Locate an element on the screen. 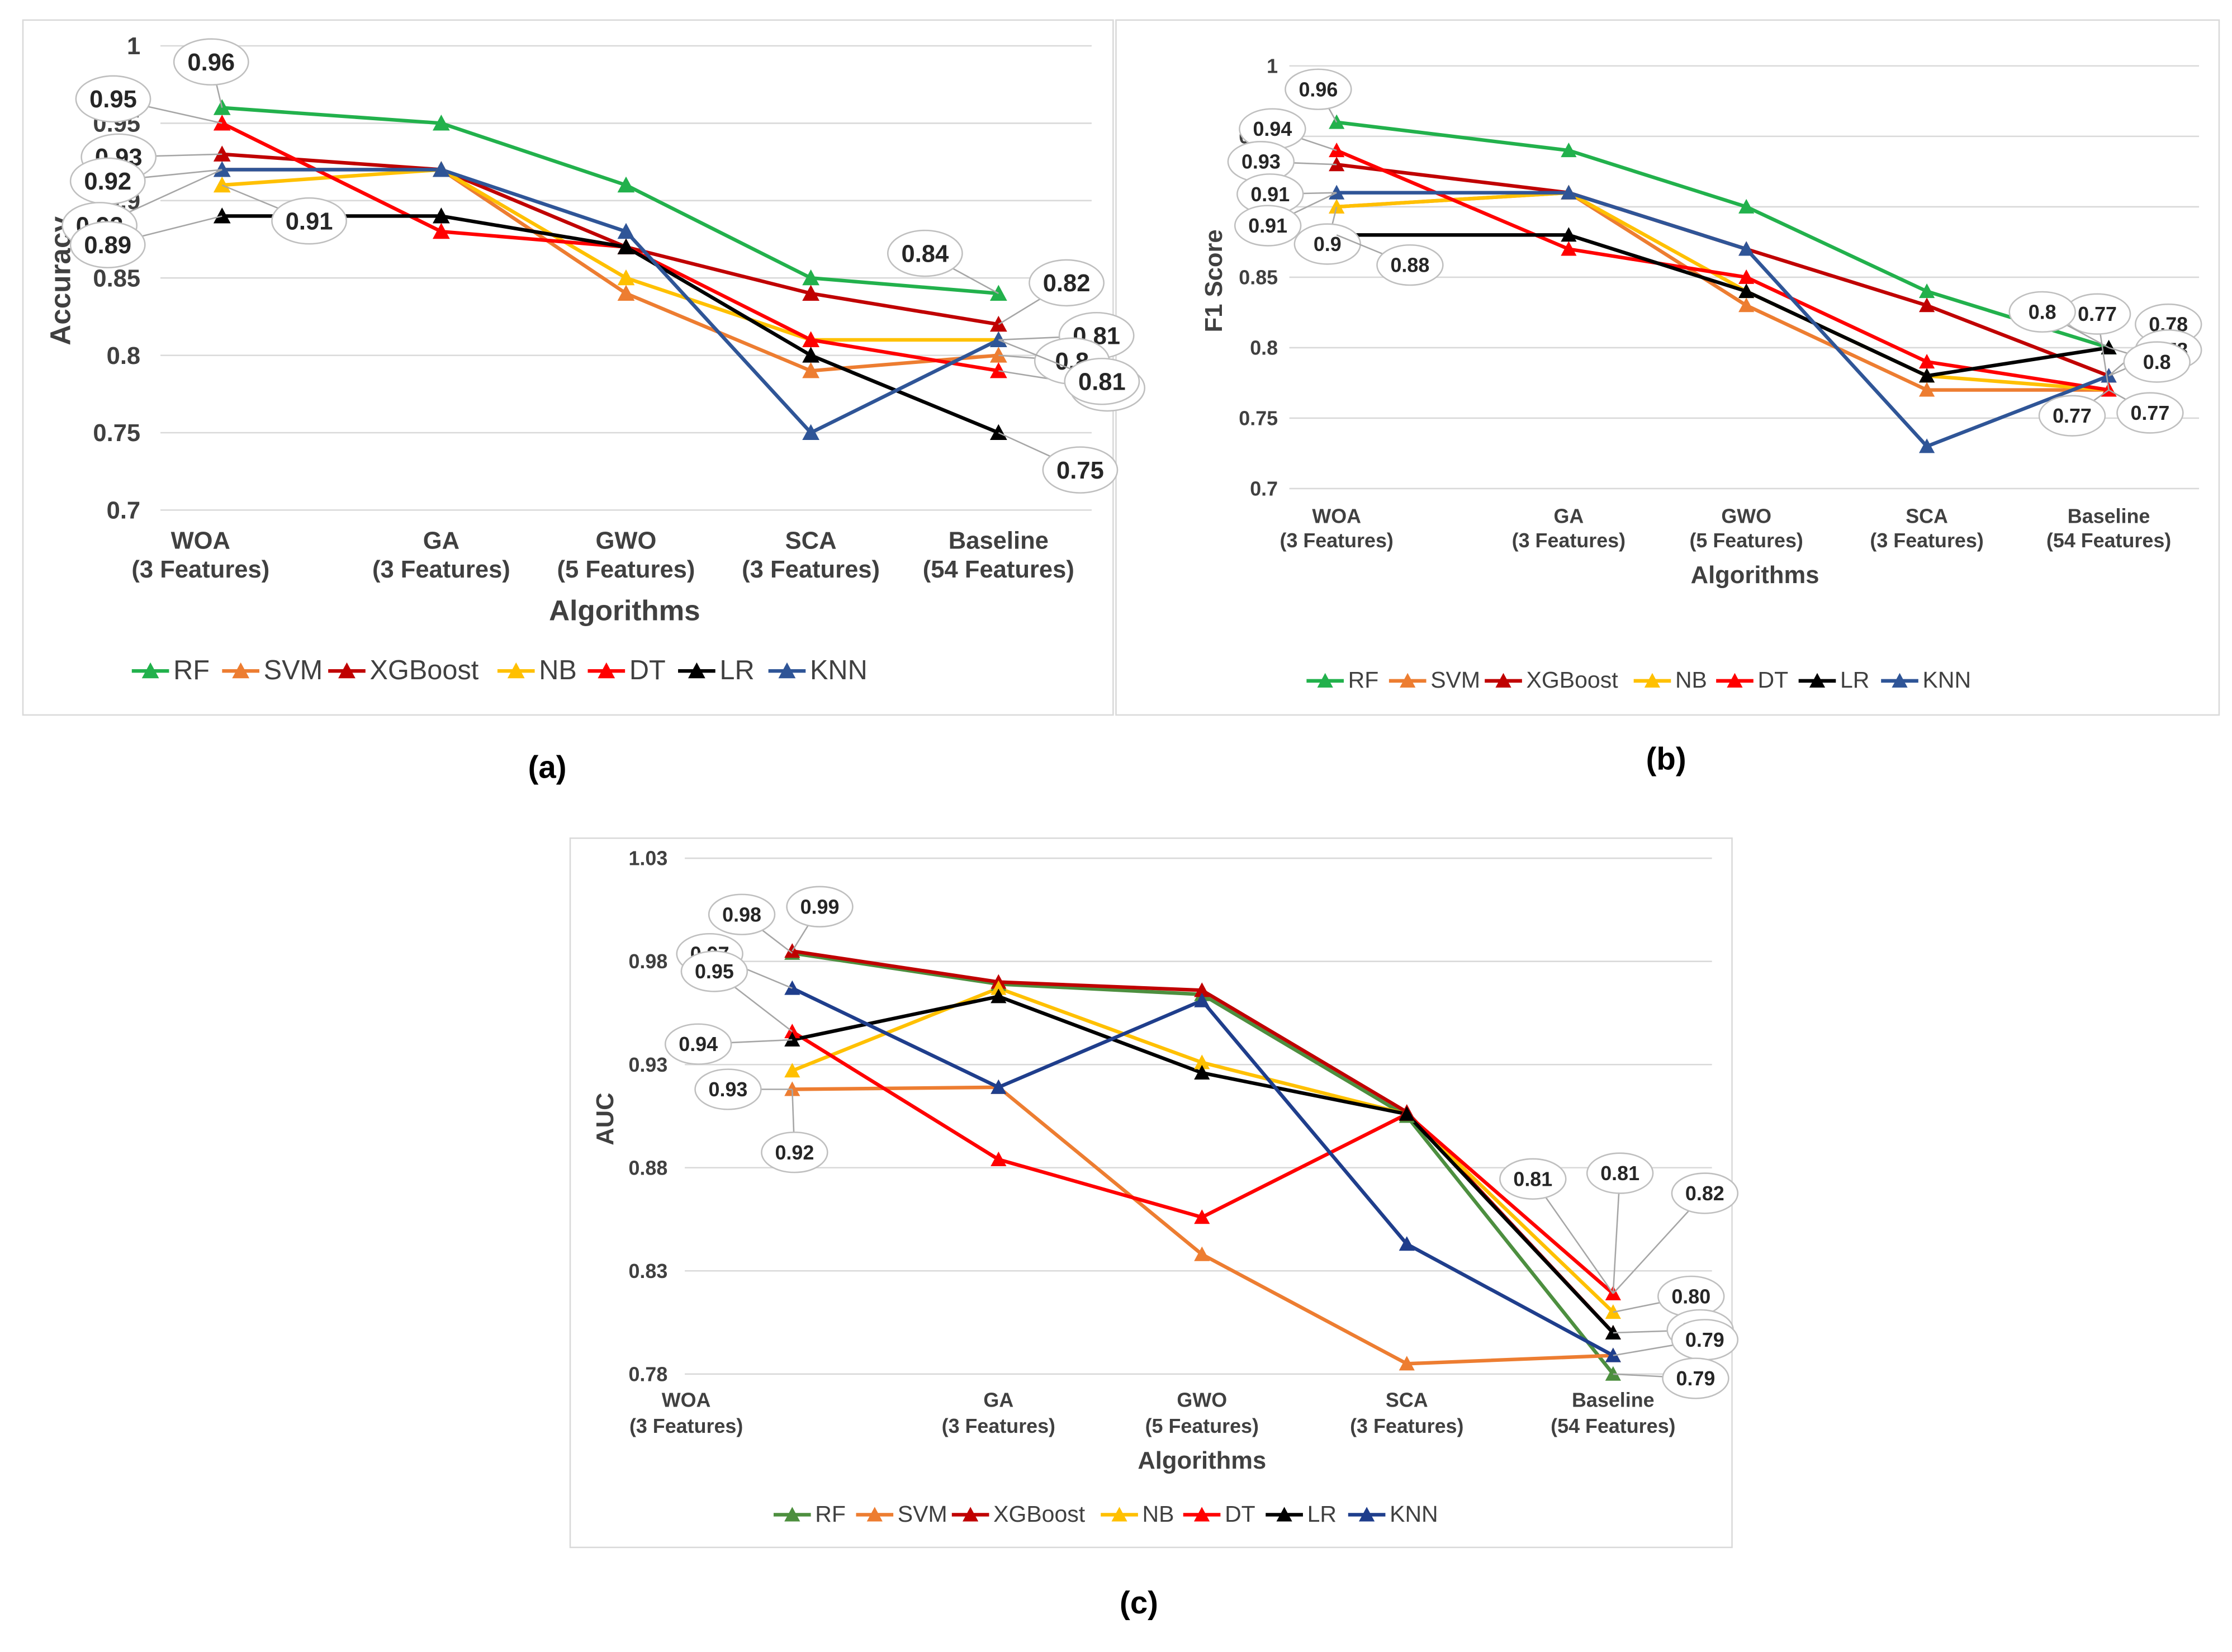 This screenshot has height=1652, width=2232. data-label: 0.82 is located at coordinates (1067, 283).